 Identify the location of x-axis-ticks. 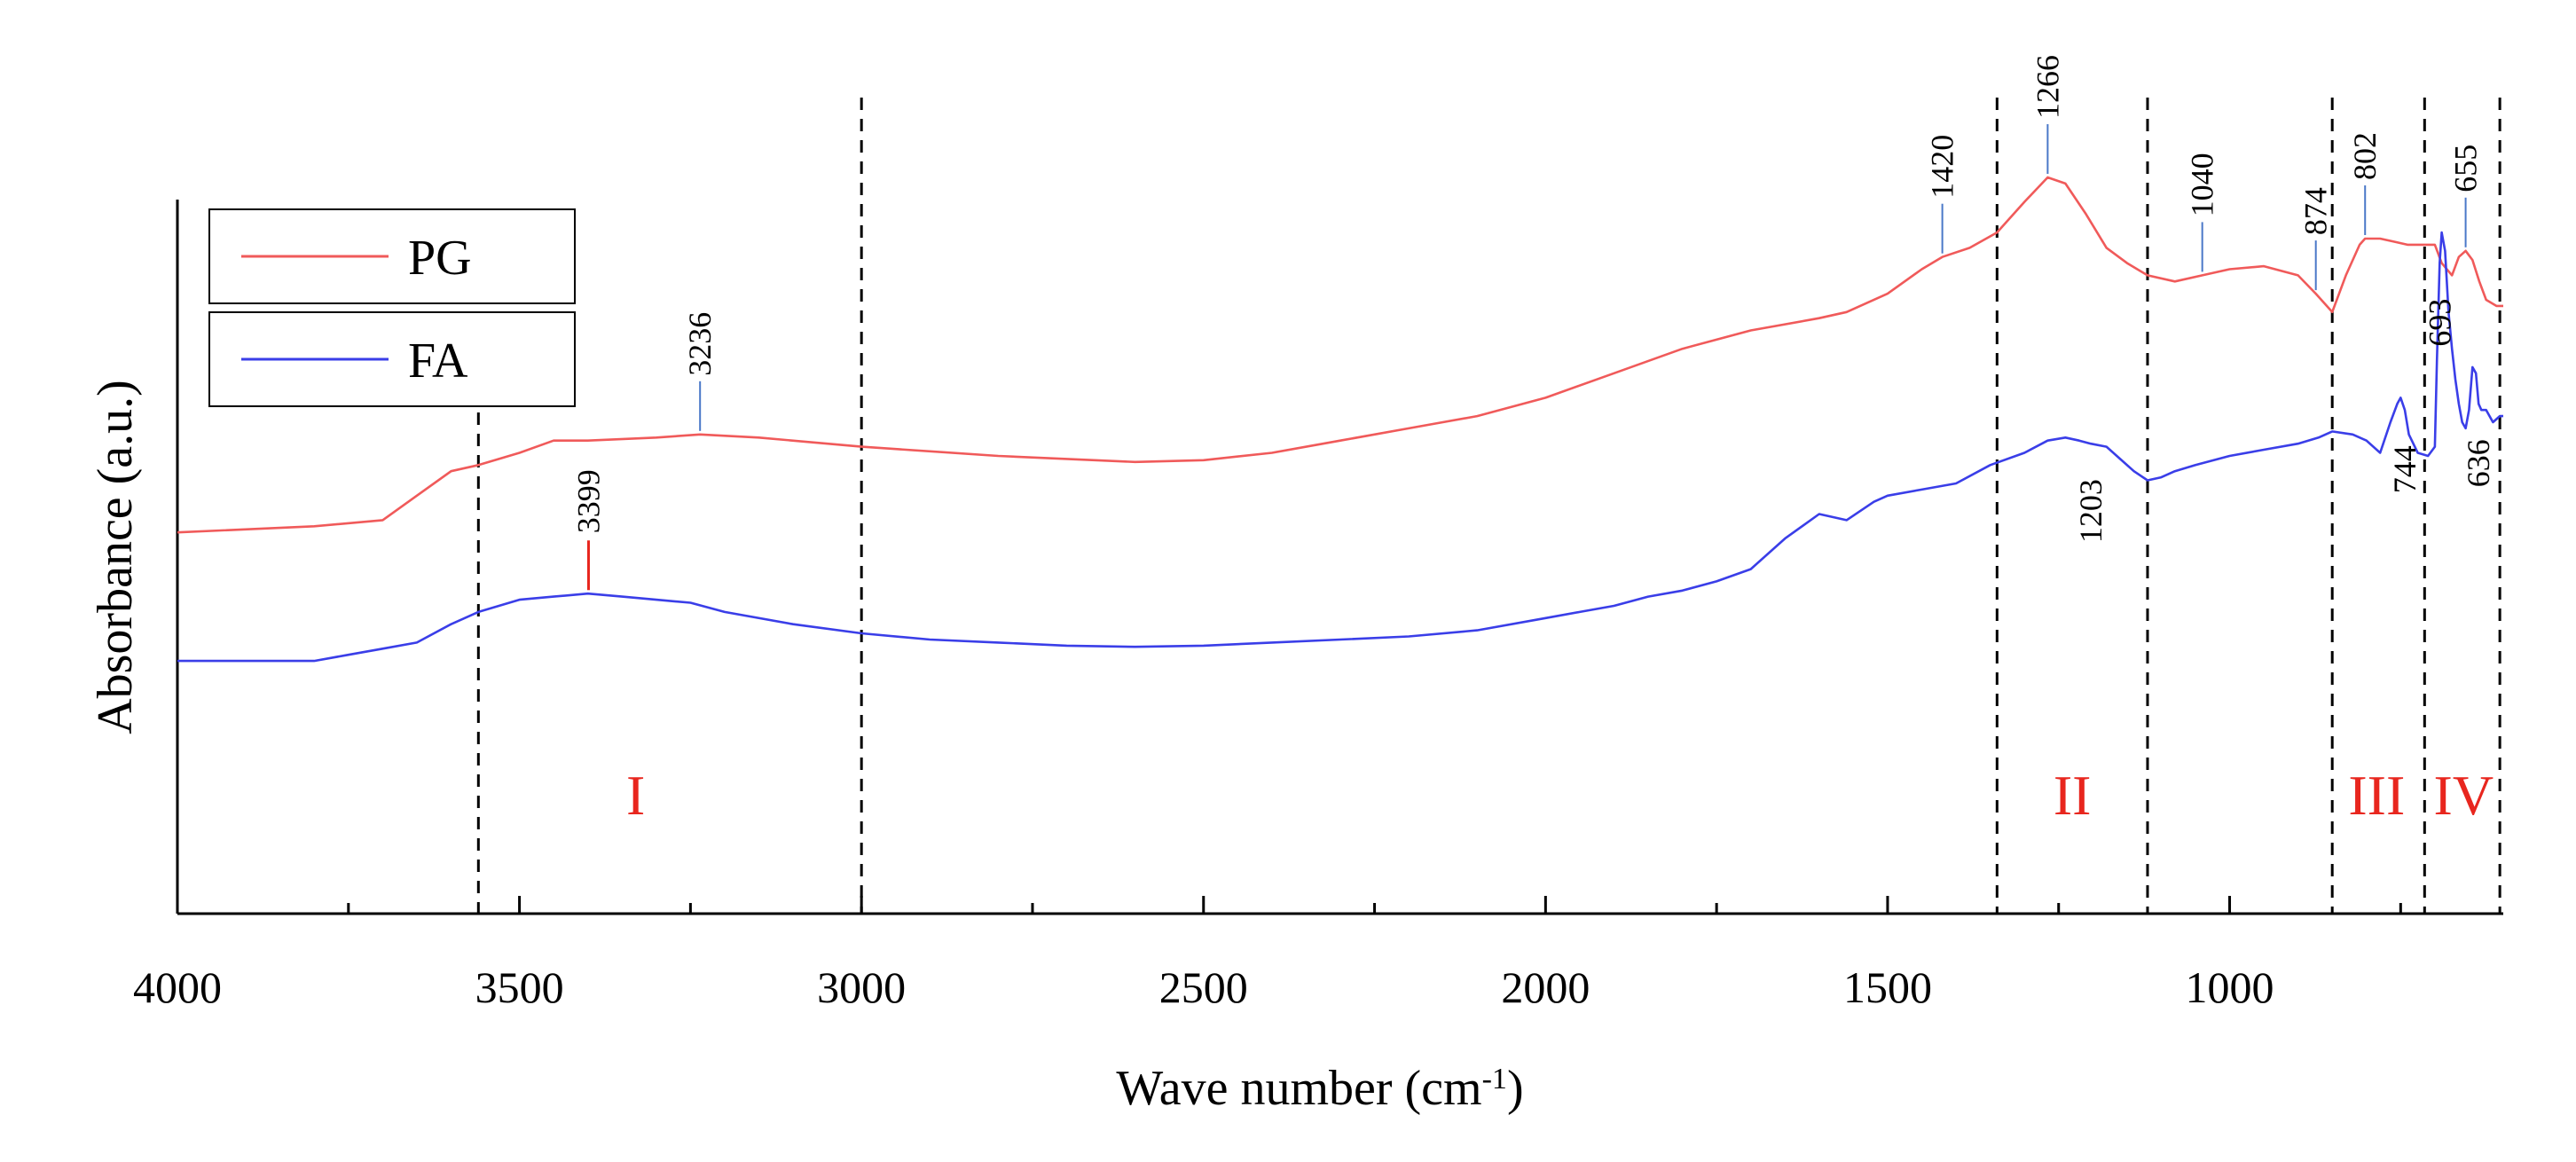
(1289, 905).